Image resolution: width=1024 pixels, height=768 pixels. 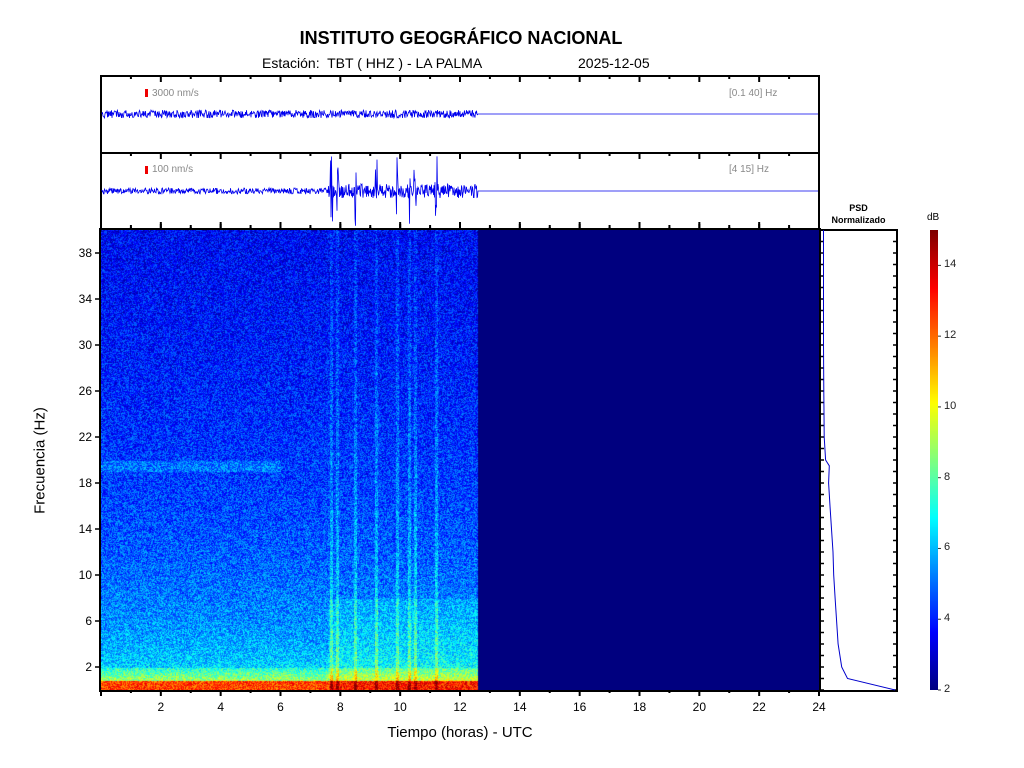 What do you see at coordinates (934, 460) in the screenshot?
I see `colorbar` at bounding box center [934, 460].